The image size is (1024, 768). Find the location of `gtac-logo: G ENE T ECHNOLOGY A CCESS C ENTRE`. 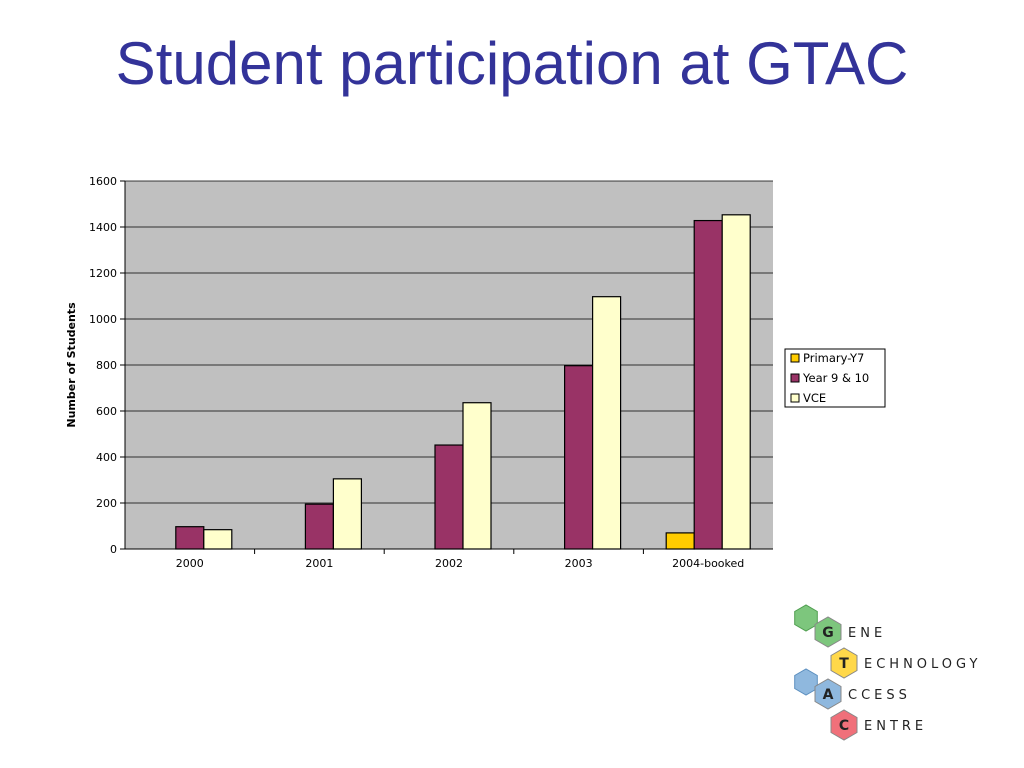

gtac-logo: G ENE T ECHNOLOGY A CCESS C ENTRE is located at coordinates (887, 672).